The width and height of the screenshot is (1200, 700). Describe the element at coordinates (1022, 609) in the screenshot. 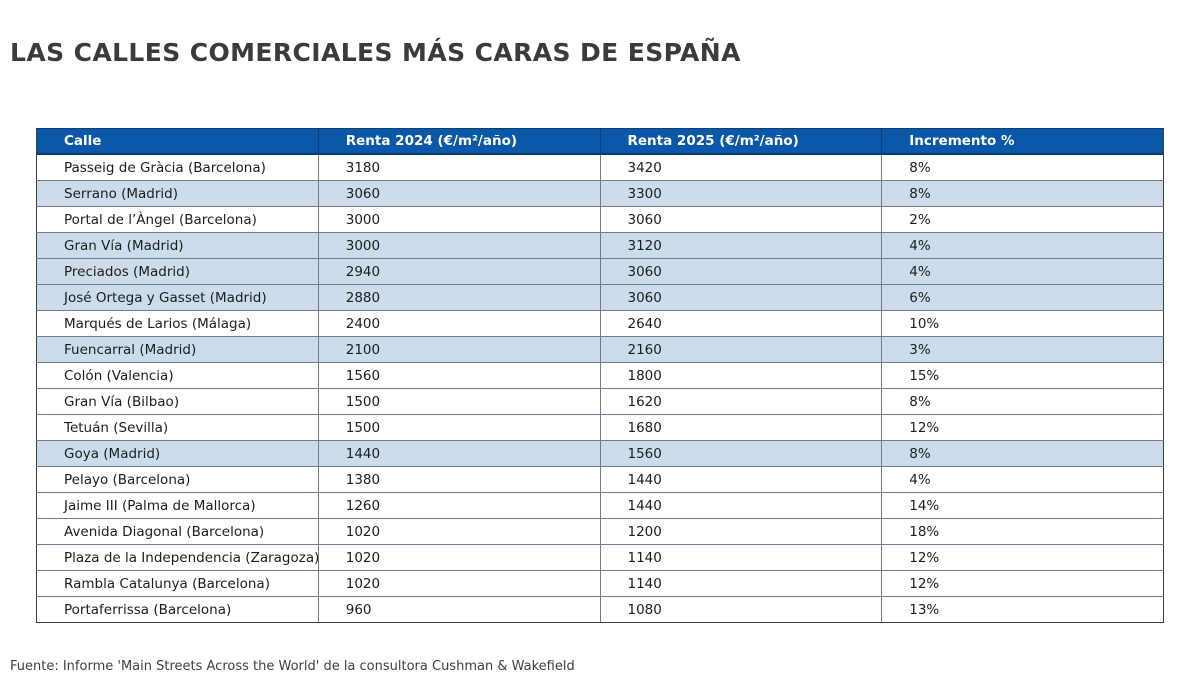

I see `increment-cell: 13%` at that location.